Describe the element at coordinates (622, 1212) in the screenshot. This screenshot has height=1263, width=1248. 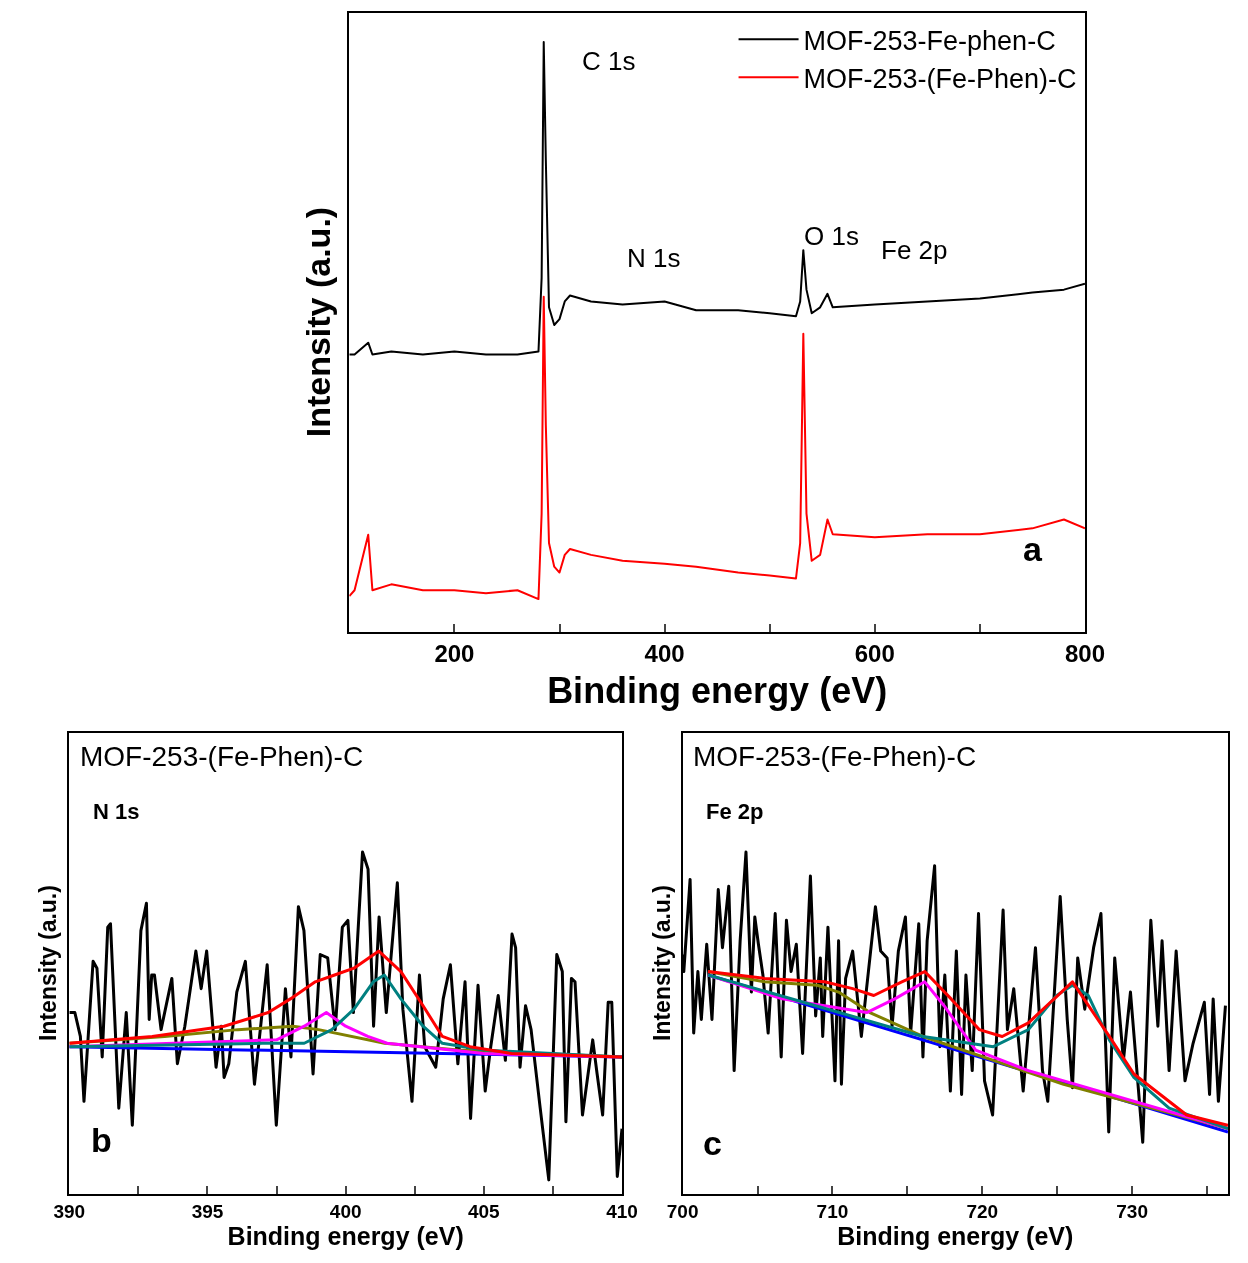
I see `x-tick-label: 410` at that location.